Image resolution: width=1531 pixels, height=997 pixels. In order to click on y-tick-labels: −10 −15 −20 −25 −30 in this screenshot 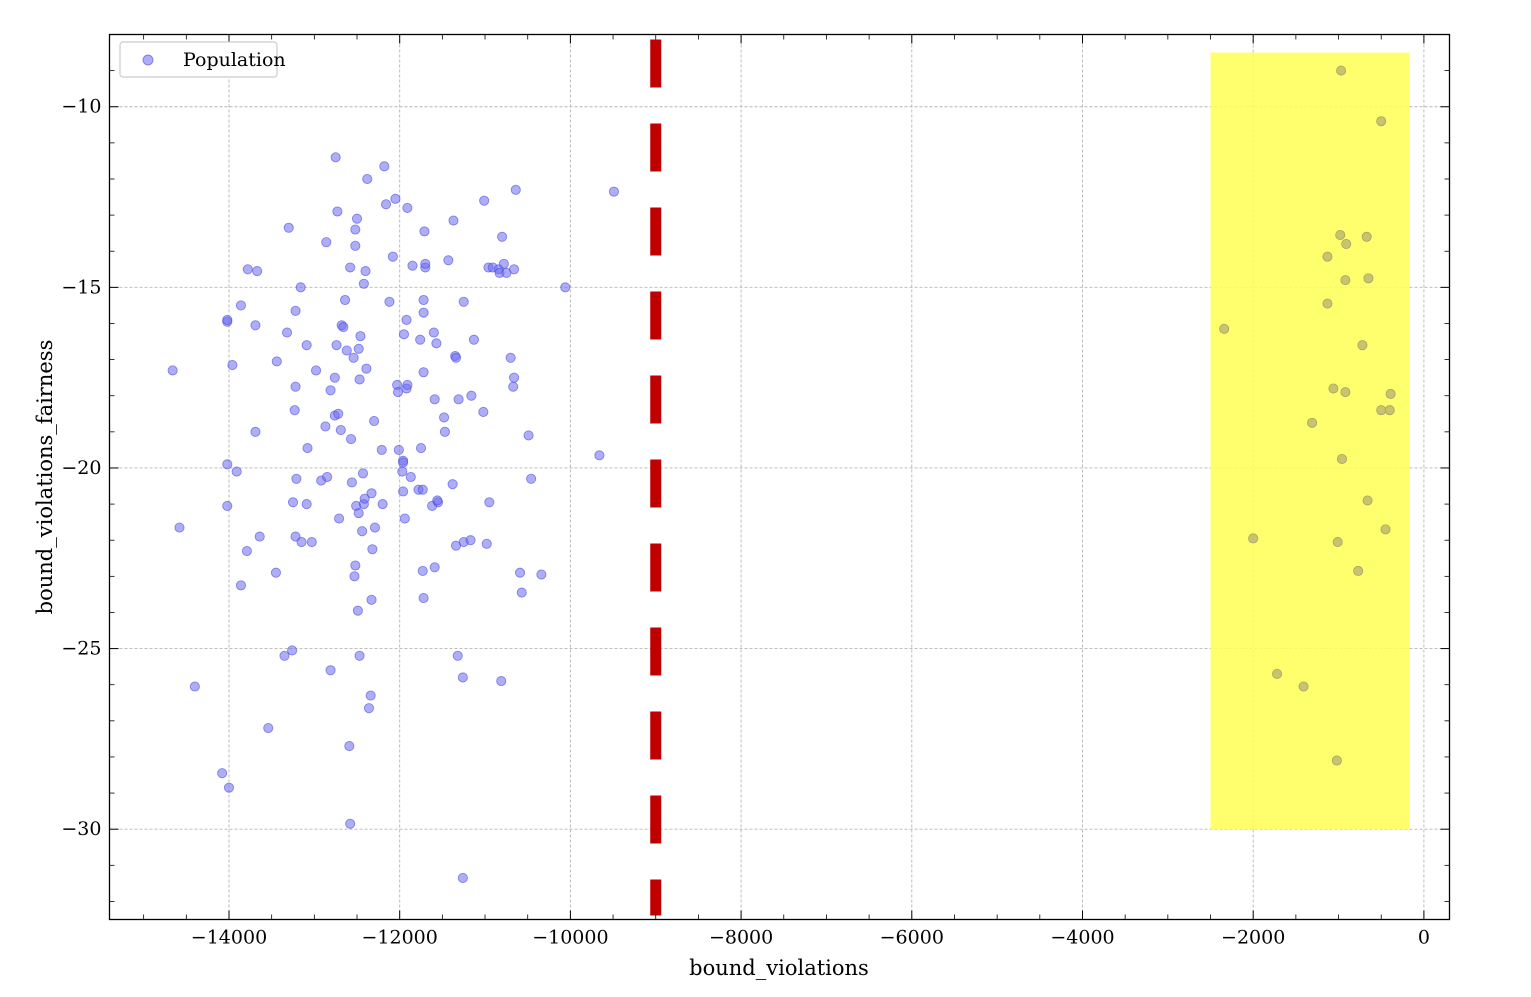, I will do `click(81, 468)`.